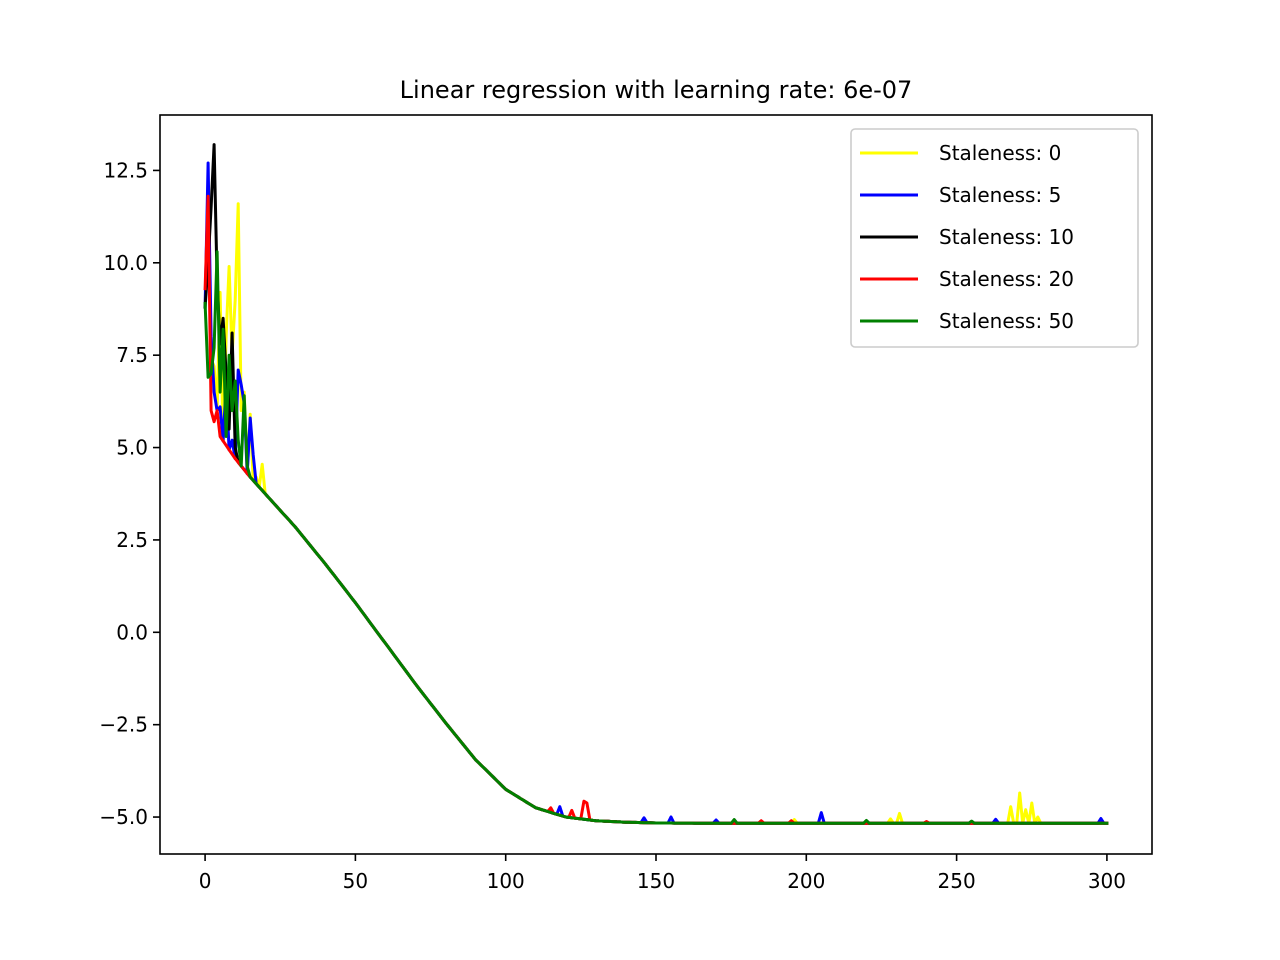  Describe the element at coordinates (1000, 153) in the screenshot. I see `legend-label: Staleness: 0` at that location.